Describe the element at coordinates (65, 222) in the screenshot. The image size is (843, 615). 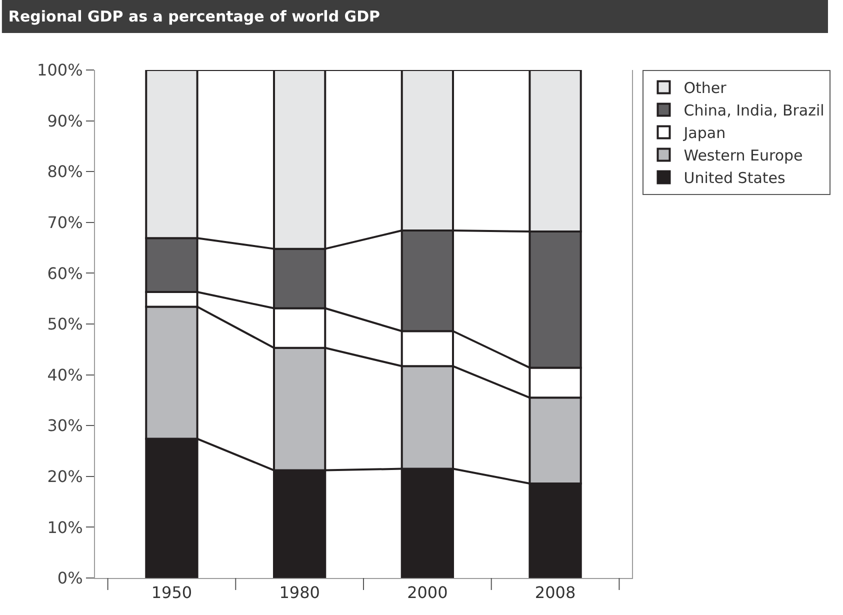
I see `y-tick-label: 70%` at that location.